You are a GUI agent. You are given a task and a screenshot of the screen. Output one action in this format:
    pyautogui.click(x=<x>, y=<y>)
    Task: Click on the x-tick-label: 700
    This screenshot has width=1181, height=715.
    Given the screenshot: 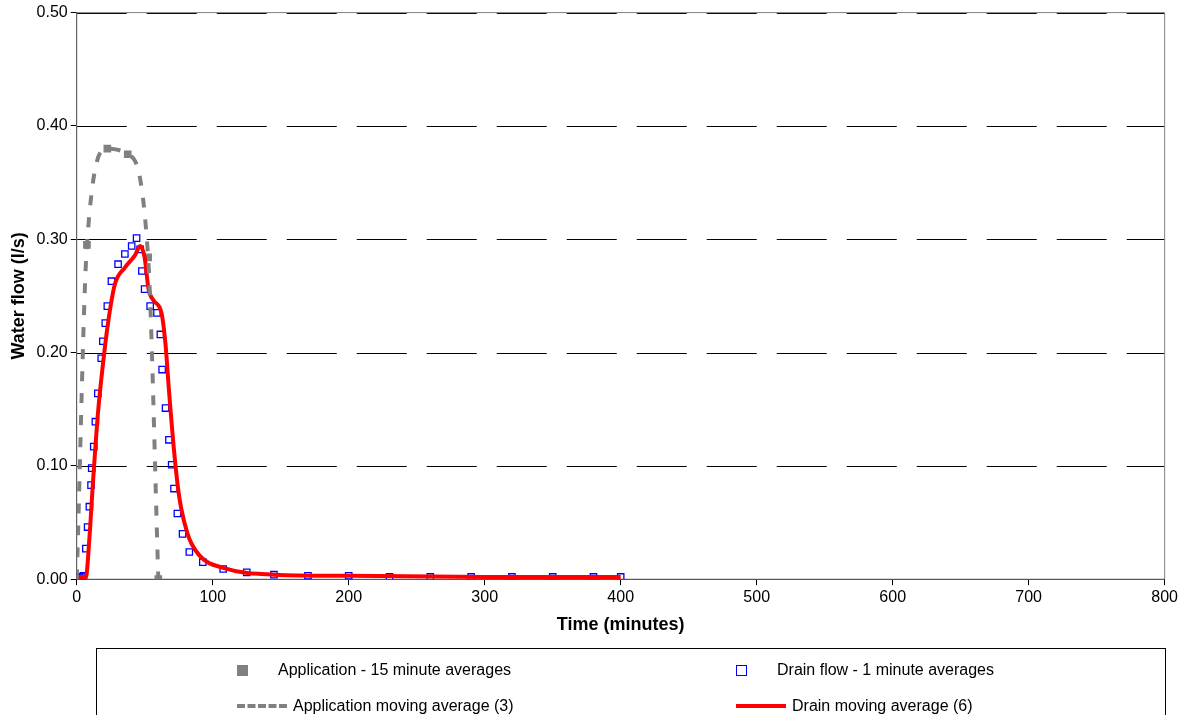 What is the action you would take?
    pyautogui.click(x=1029, y=597)
    